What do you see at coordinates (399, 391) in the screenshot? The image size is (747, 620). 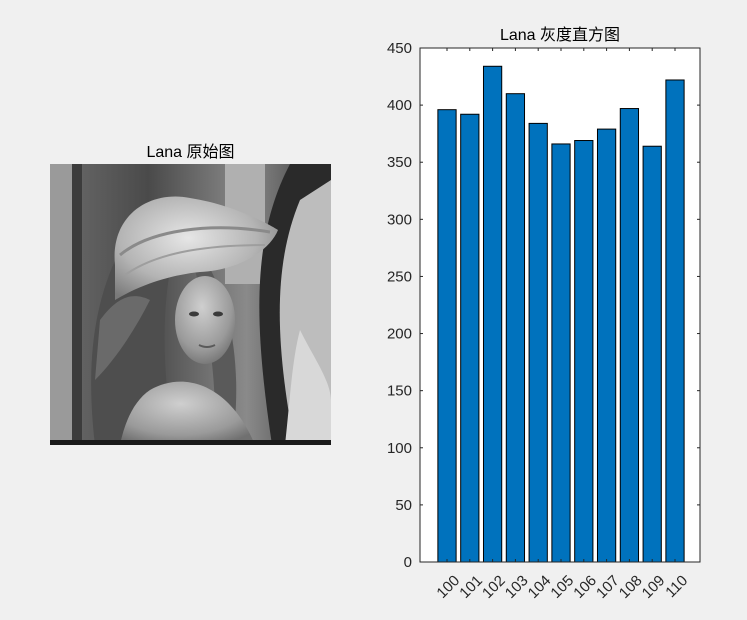 I see `y-tick-label: 150` at bounding box center [399, 391].